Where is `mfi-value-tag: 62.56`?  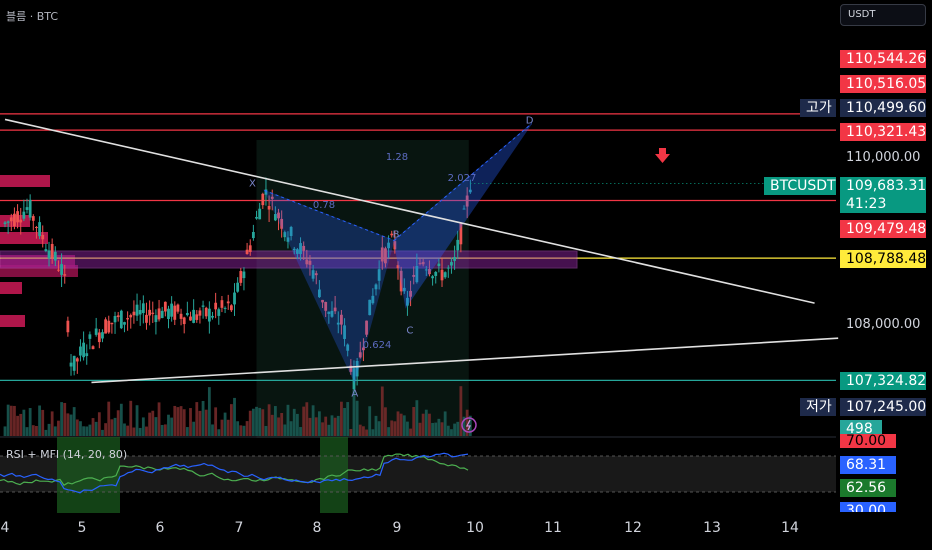
mfi-value-tag: 62.56 is located at coordinates (868, 488).